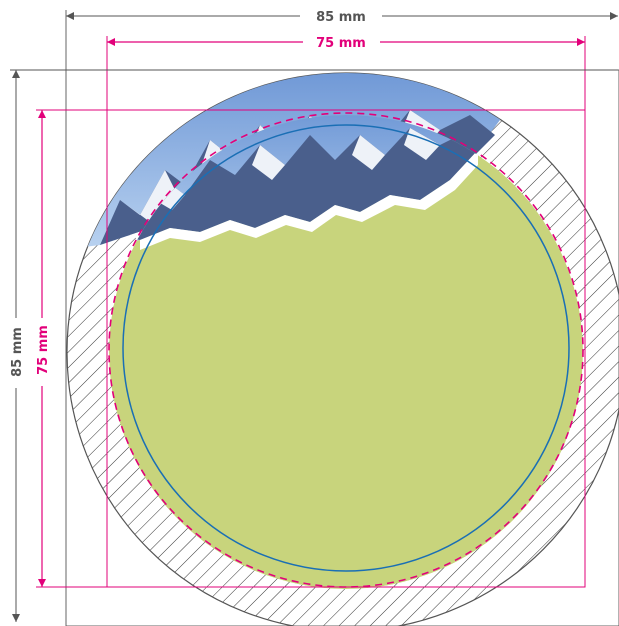 This screenshot has height=626, width=619. What do you see at coordinates (341, 17) in the screenshot?
I see `outer-width-label: 85 mm` at bounding box center [341, 17].